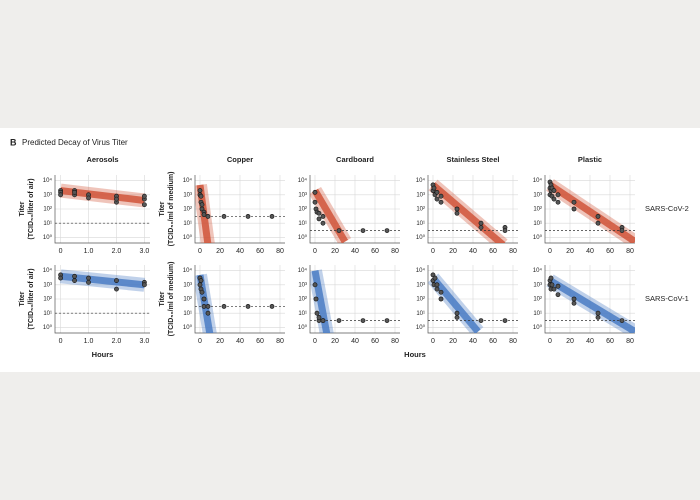 The width and height of the screenshot is (700, 500). I want to click on panel-title: Aerosols, so click(102, 159).